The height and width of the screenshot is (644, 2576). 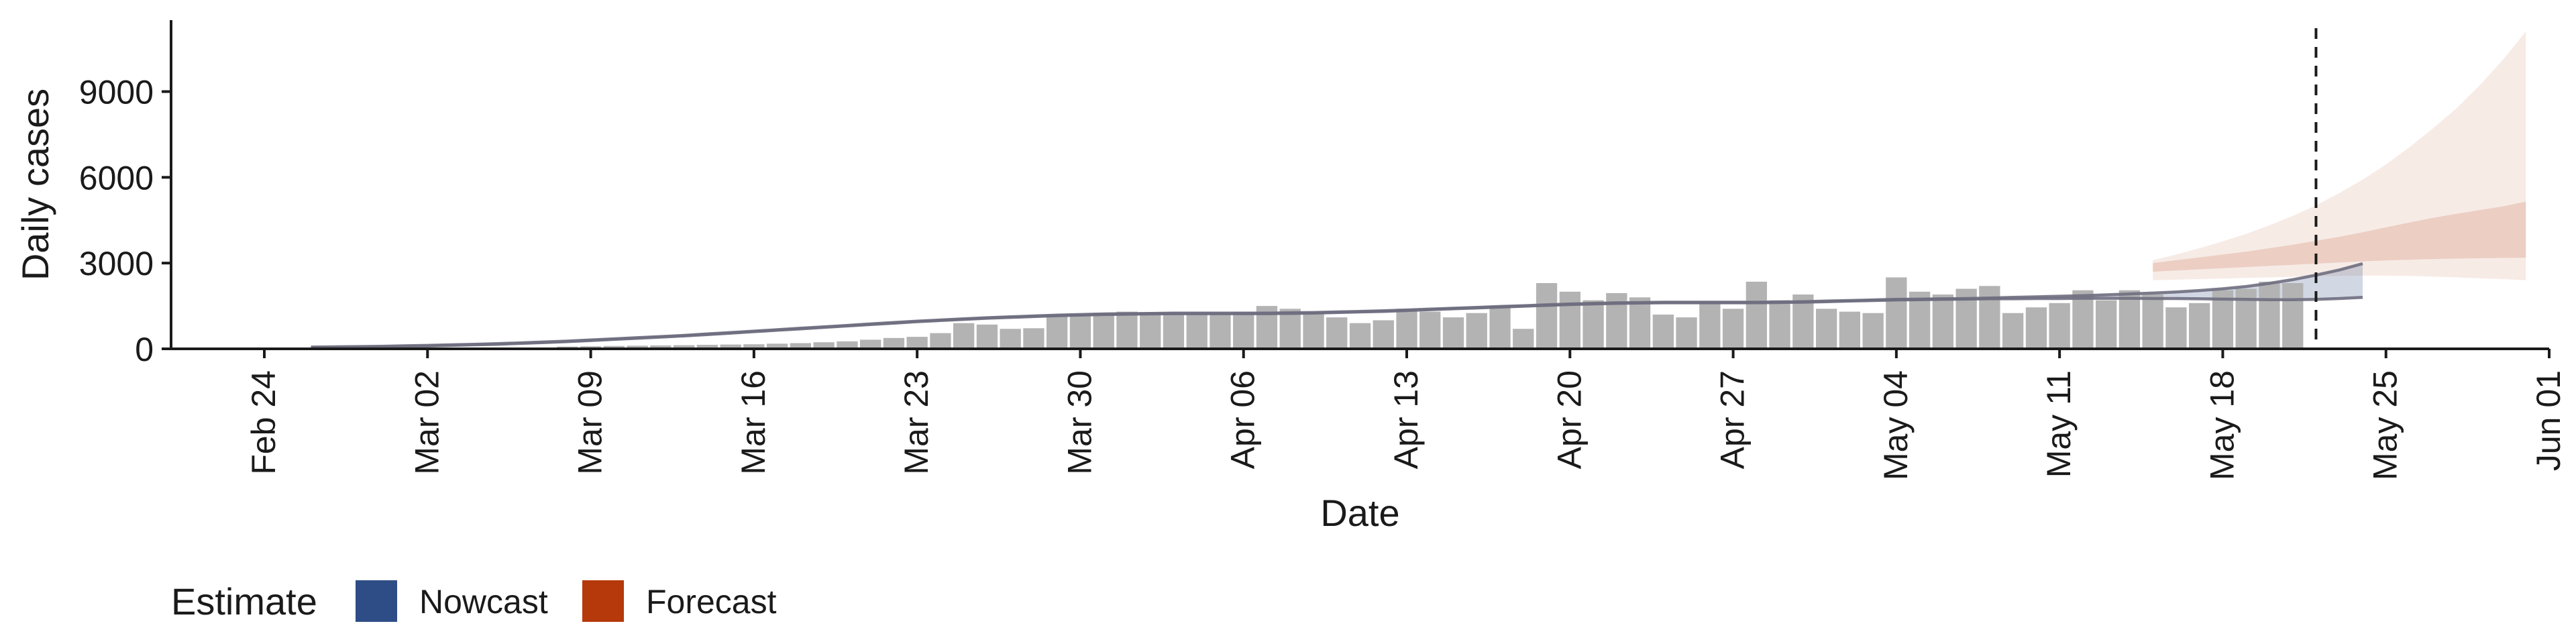 What do you see at coordinates (2059, 424) in the screenshot?
I see `x-tick-label: May 11` at bounding box center [2059, 424].